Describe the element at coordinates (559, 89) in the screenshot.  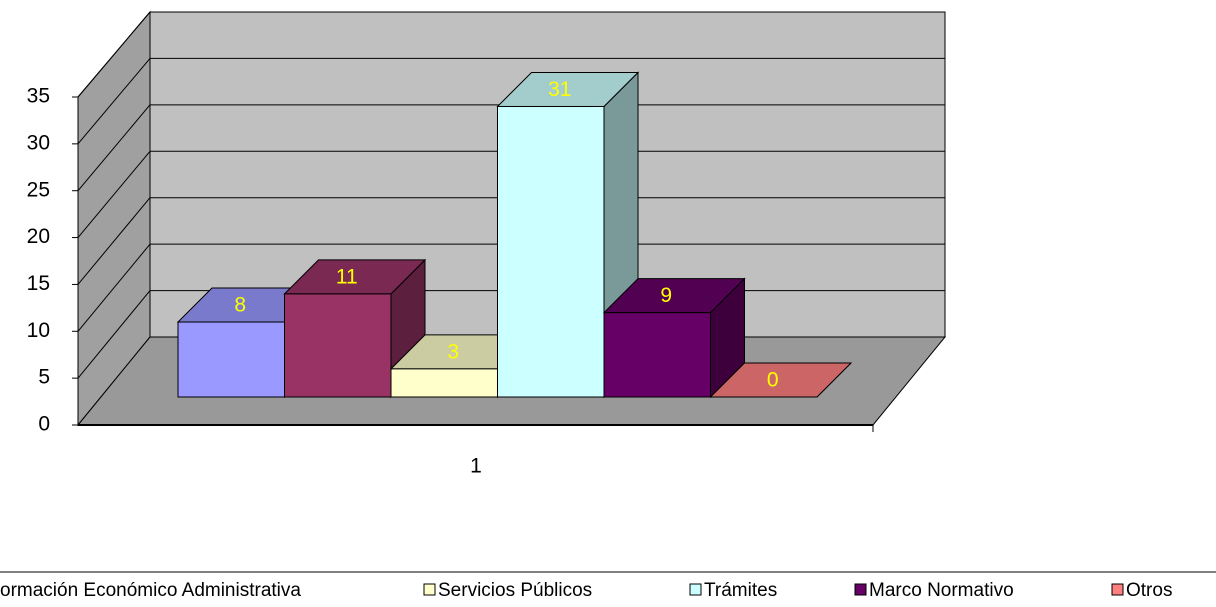
I see `data-label: 31` at that location.